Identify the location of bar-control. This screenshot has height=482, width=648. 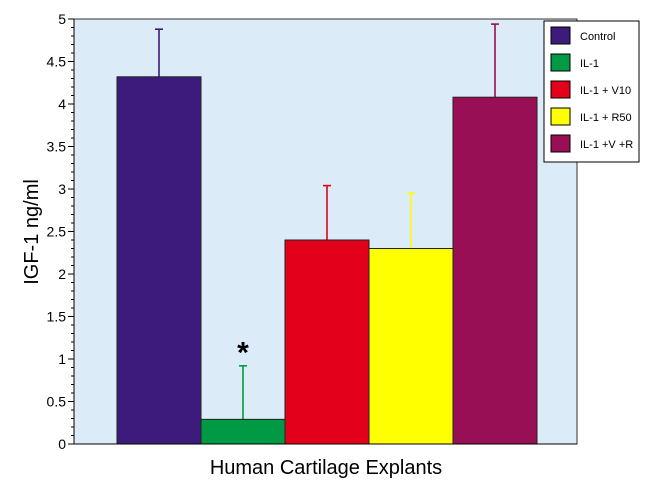
(159, 260).